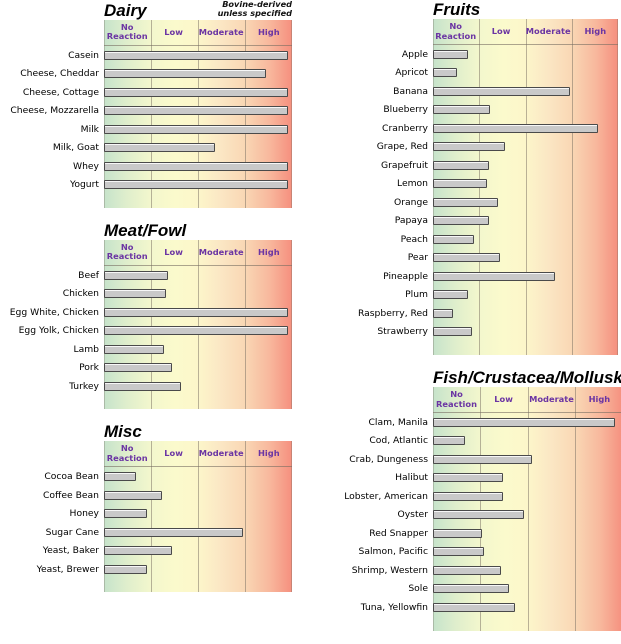 The height and width of the screenshot is (644, 621). What do you see at coordinates (416, 295) in the screenshot?
I see `food-label: Plum` at bounding box center [416, 295].